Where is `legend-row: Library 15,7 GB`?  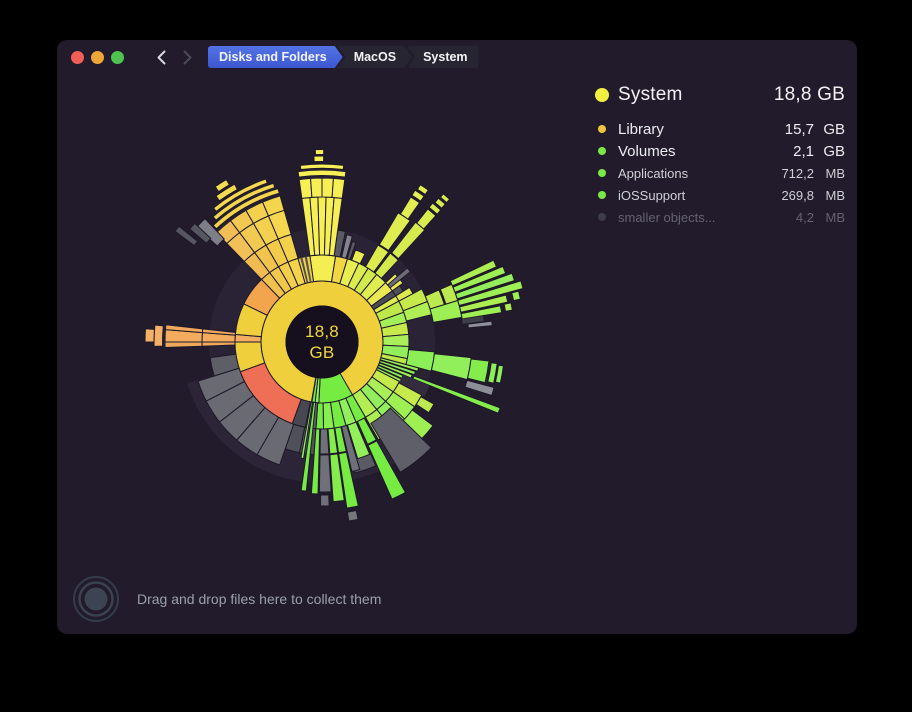
legend-row: Library 15,7 GB is located at coordinates (720, 129).